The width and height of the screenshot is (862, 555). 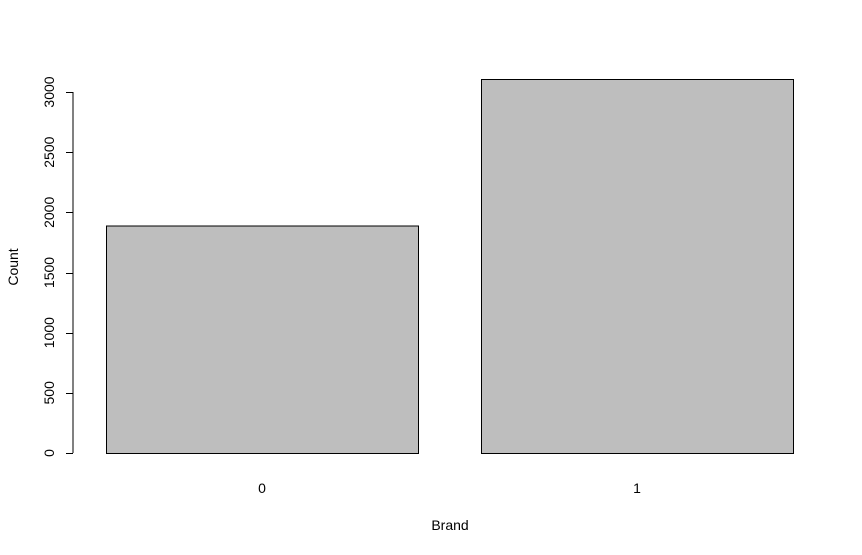 I want to click on y-tick-label-3000: 3000, so click(x=49, y=91).